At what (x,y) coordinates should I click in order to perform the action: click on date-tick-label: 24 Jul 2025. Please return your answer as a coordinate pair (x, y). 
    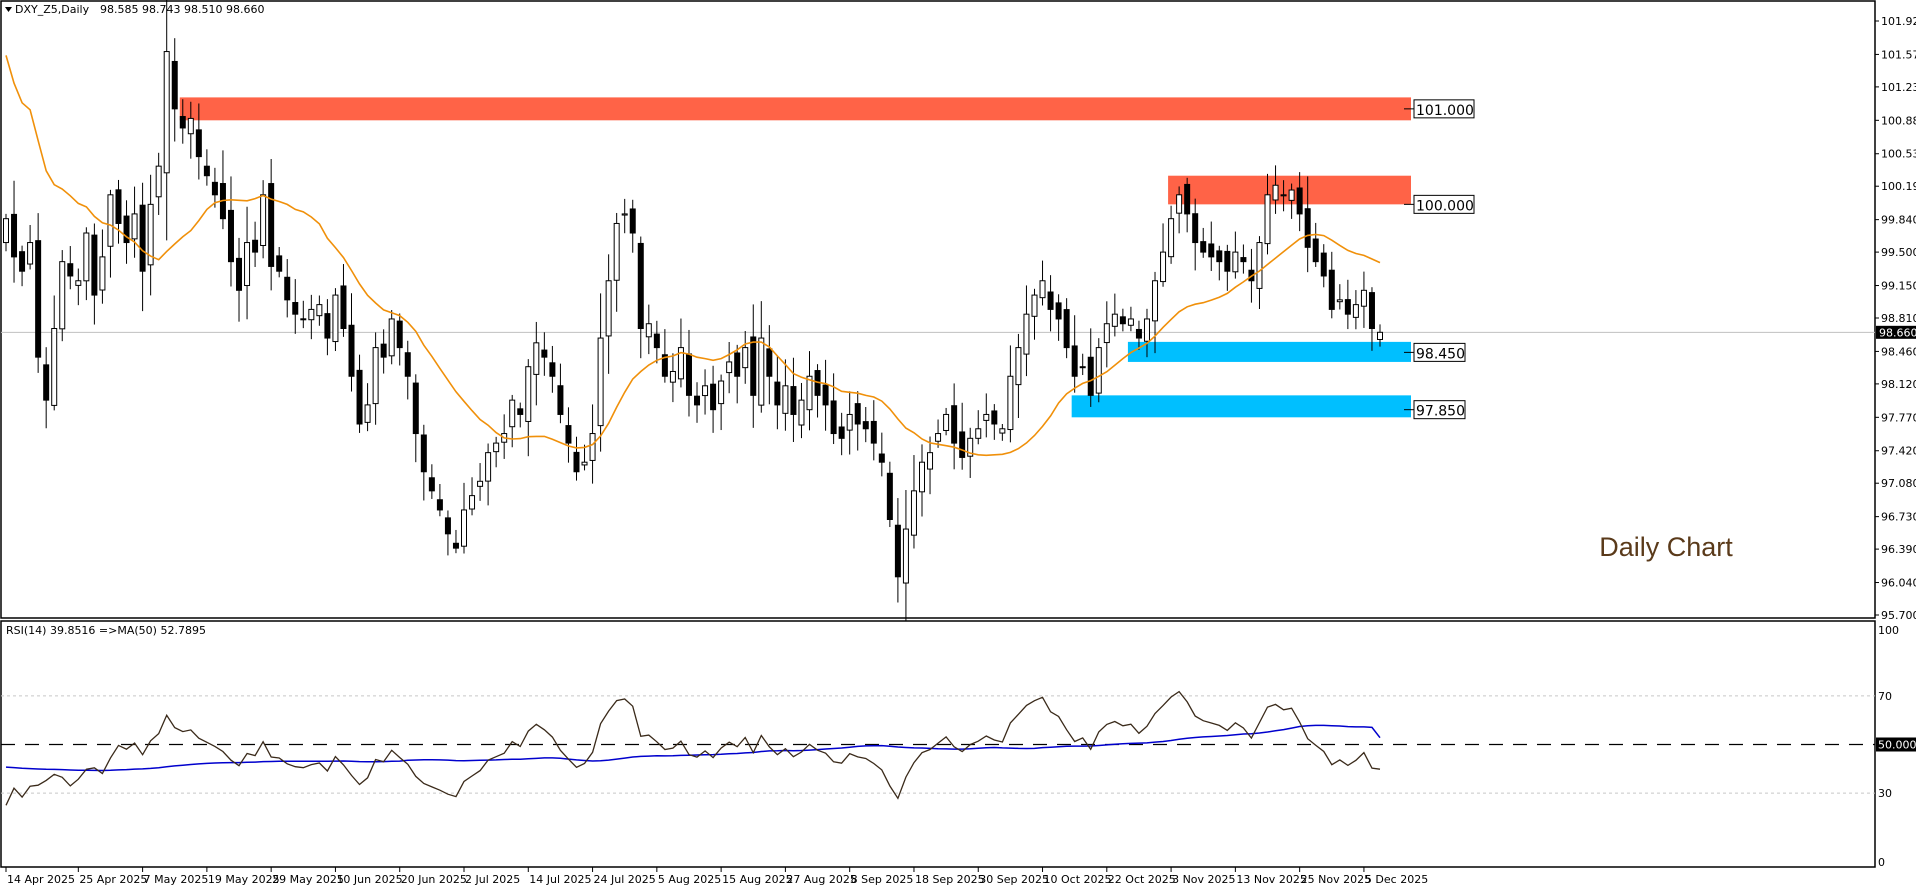
    Looking at the image, I should click on (625, 879).